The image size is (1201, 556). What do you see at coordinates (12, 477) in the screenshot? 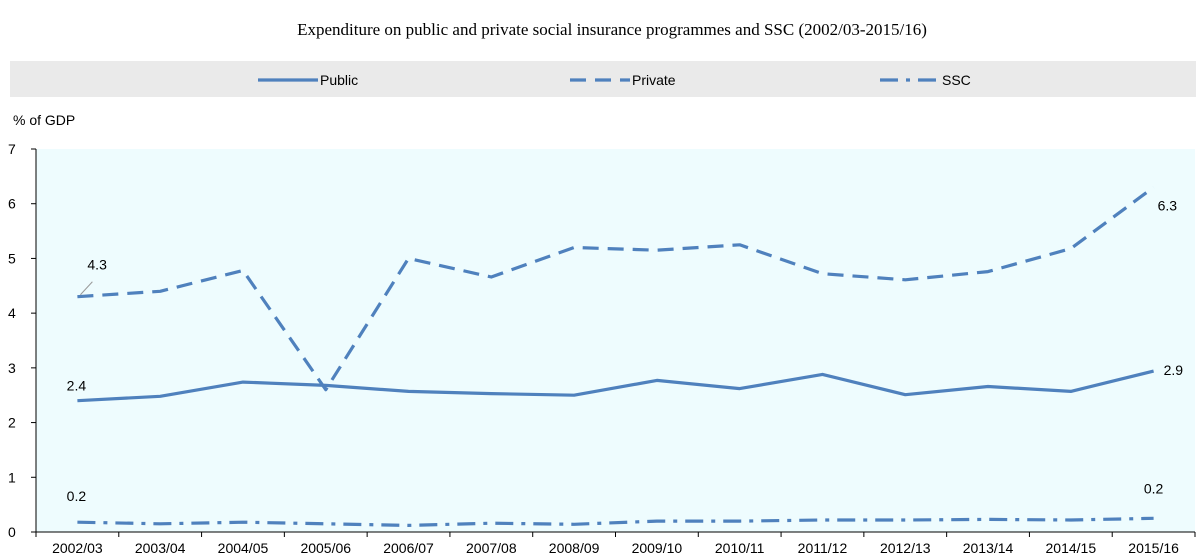
I see `y-tick-label: 1` at bounding box center [12, 477].